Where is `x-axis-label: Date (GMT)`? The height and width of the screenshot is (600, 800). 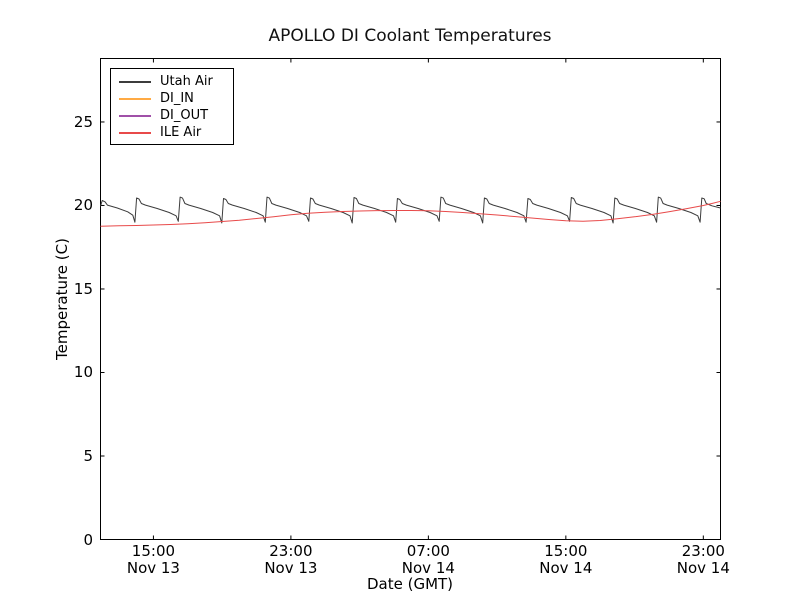
x-axis-label: Date (GMT) is located at coordinates (410, 584).